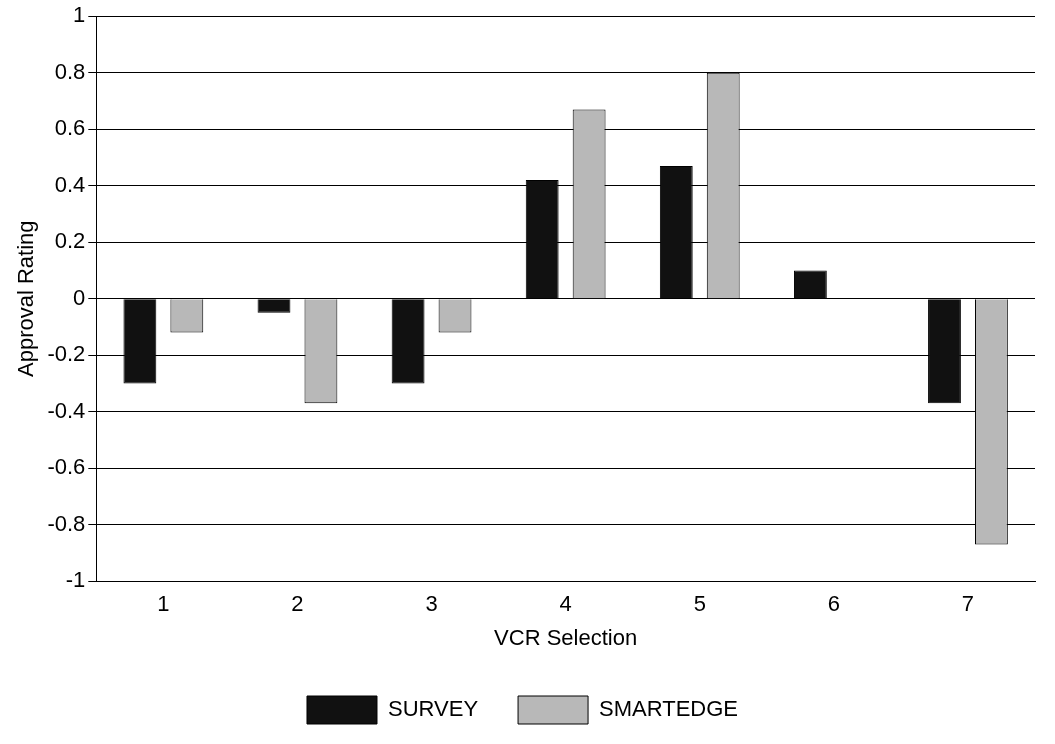  Describe the element at coordinates (26, 298) in the screenshot. I see `y-axis-title: Approval Rating` at that location.